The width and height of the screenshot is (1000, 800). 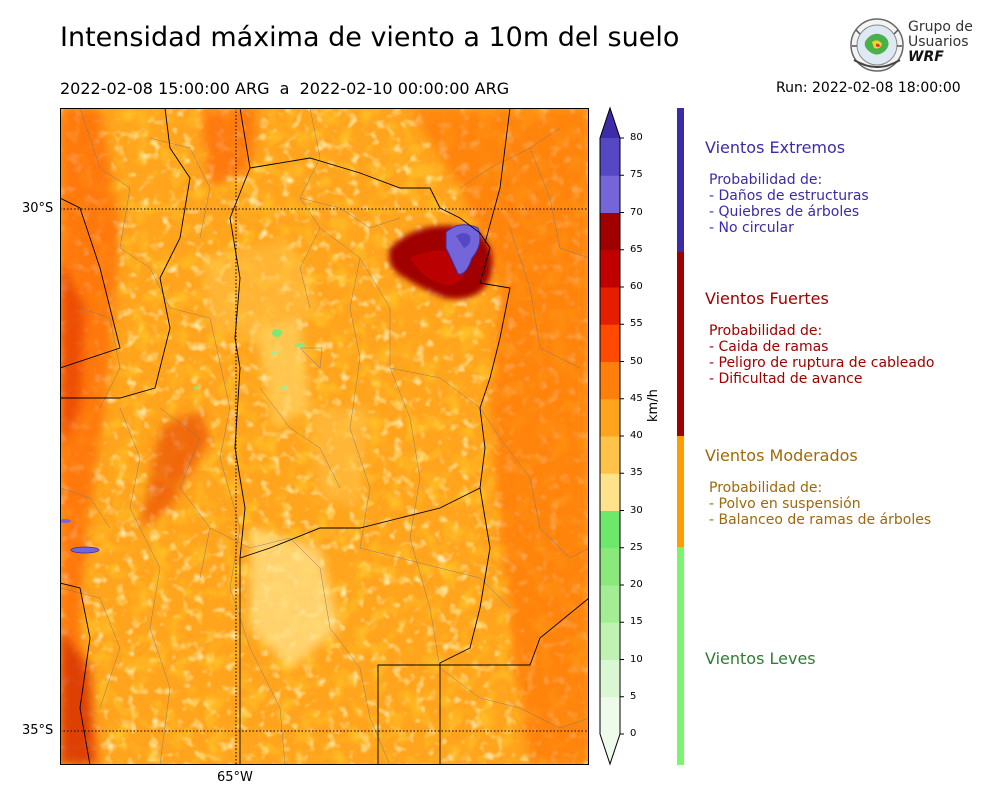 What do you see at coordinates (760, 658) in the screenshot?
I see `category-name: Vientos Leves` at bounding box center [760, 658].